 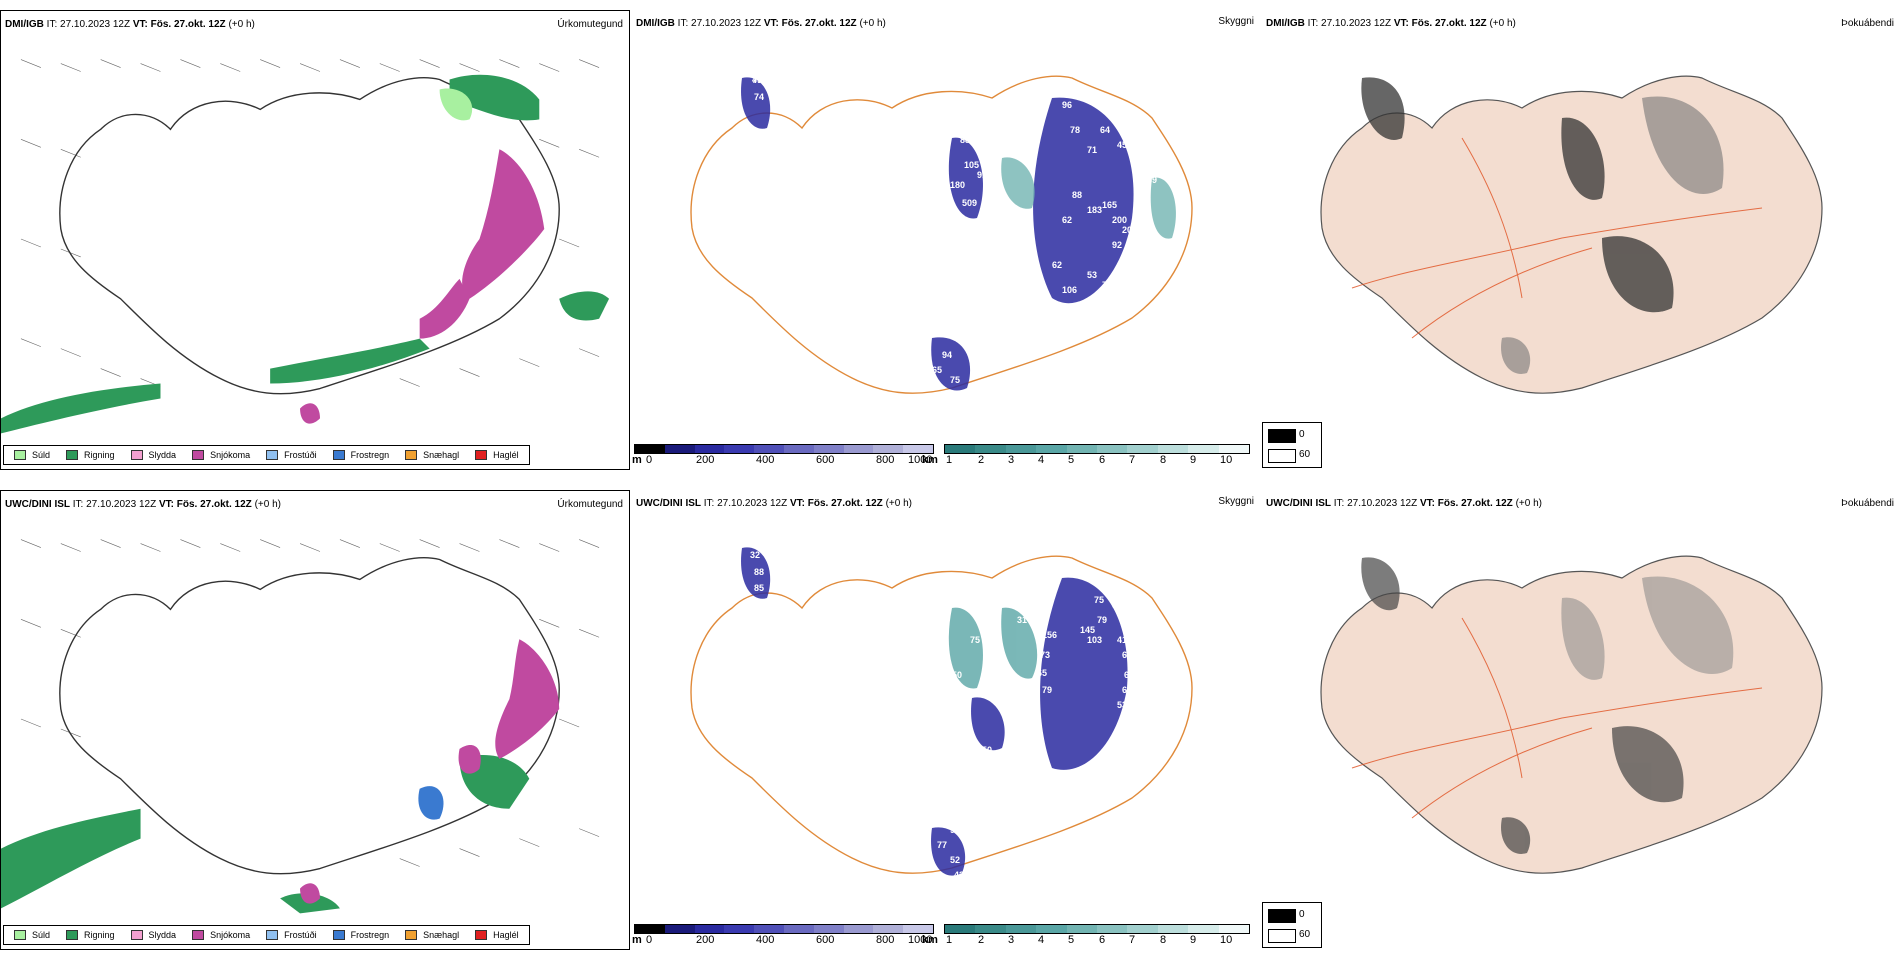 I want to click on legend-item: Snjókoma, so click(x=221, y=455).